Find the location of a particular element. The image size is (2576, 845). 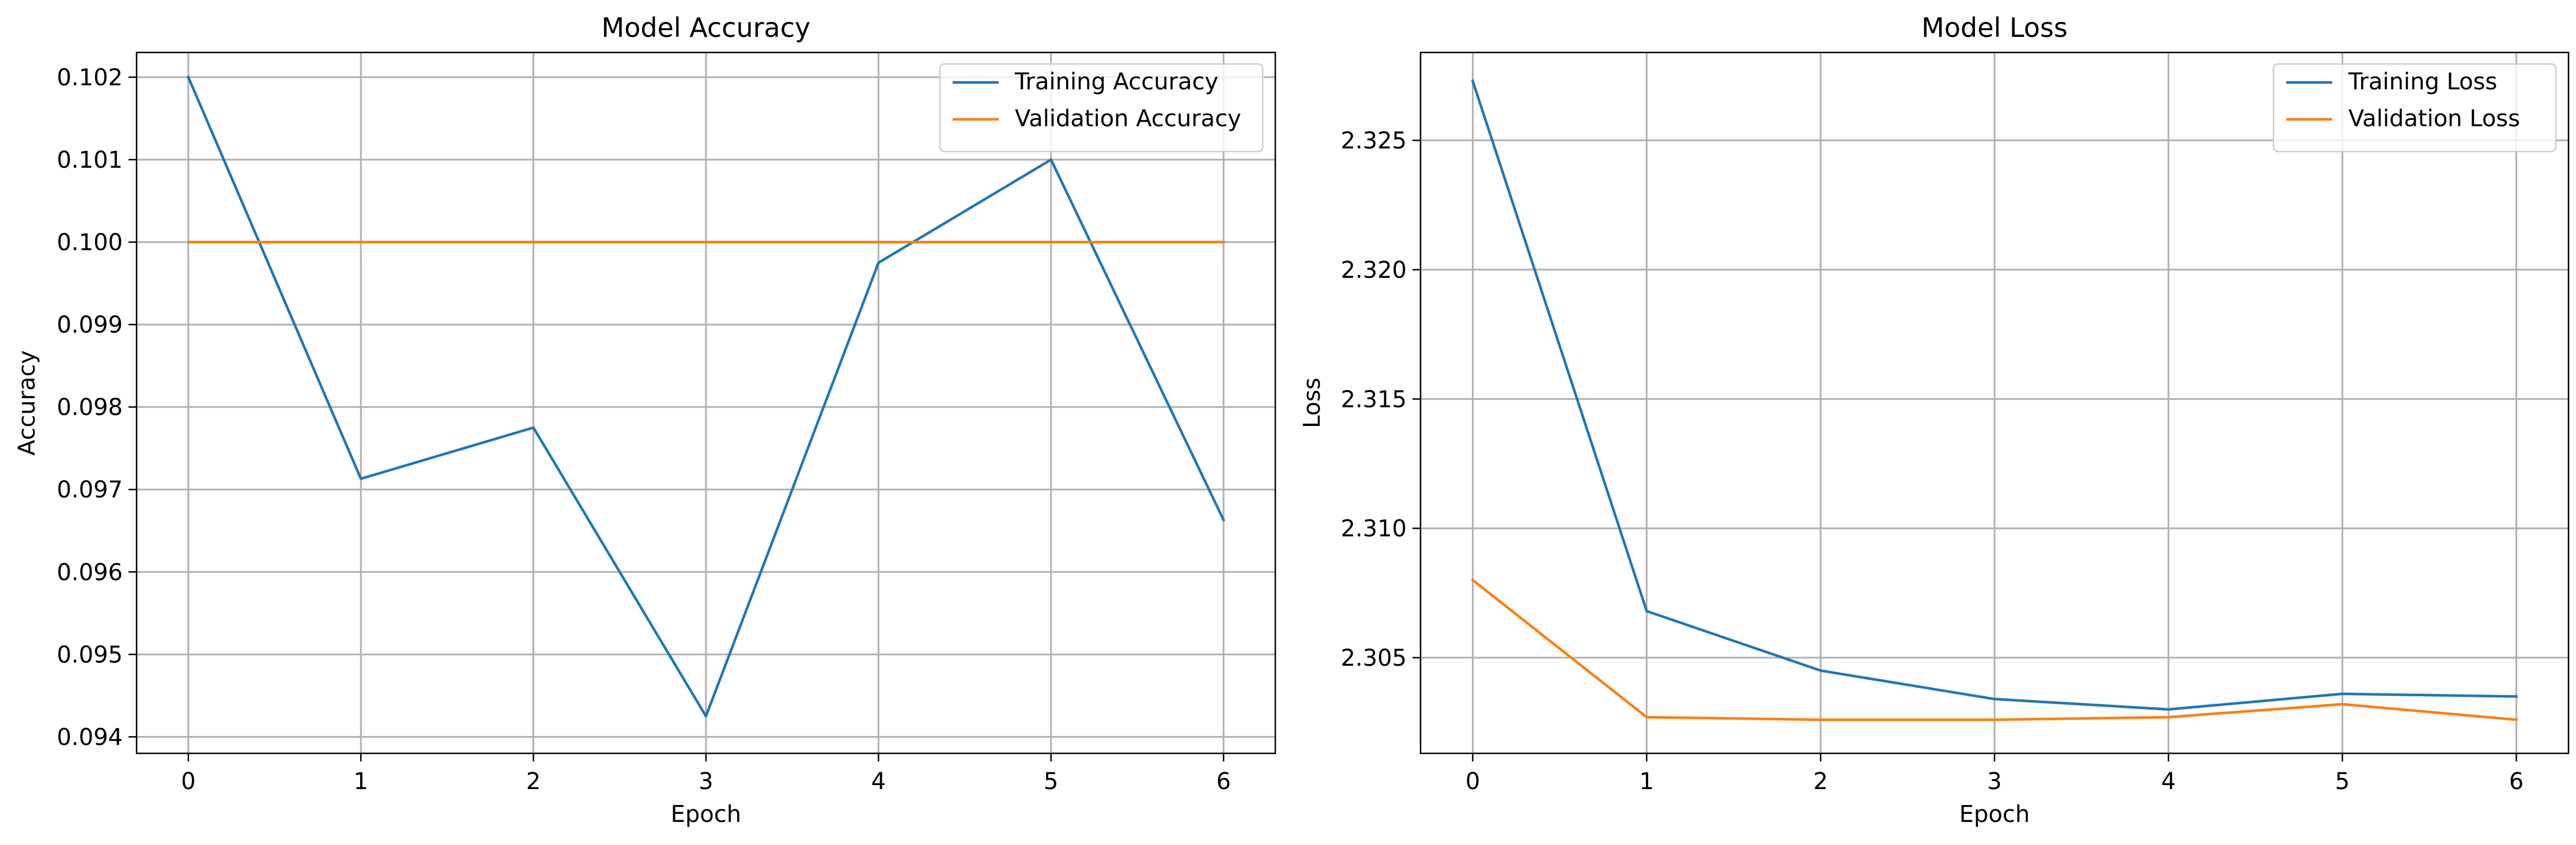

accuracy-y-tick-label: 0.100 is located at coordinates (89, 243).